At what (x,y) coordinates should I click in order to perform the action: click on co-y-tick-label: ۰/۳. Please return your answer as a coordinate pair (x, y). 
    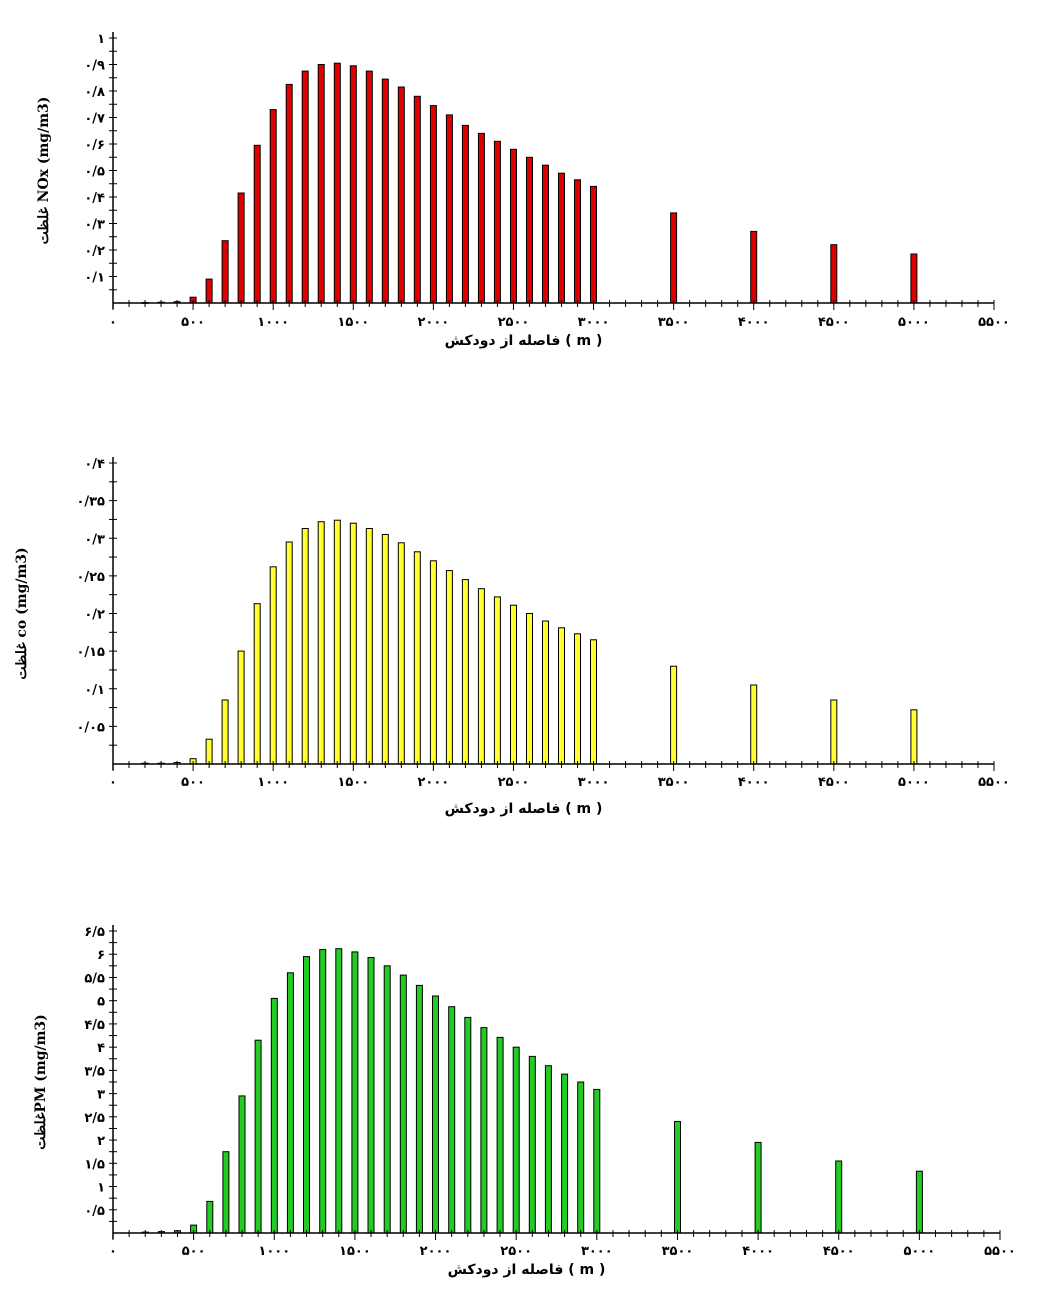
    Looking at the image, I should click on (94, 539).